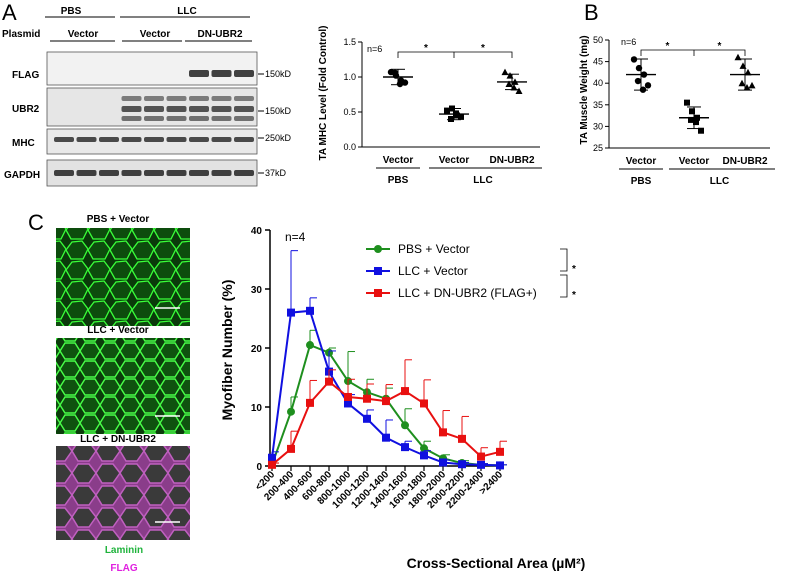  I want to click on chart-a-group-pbs: PBS, so click(398, 180).